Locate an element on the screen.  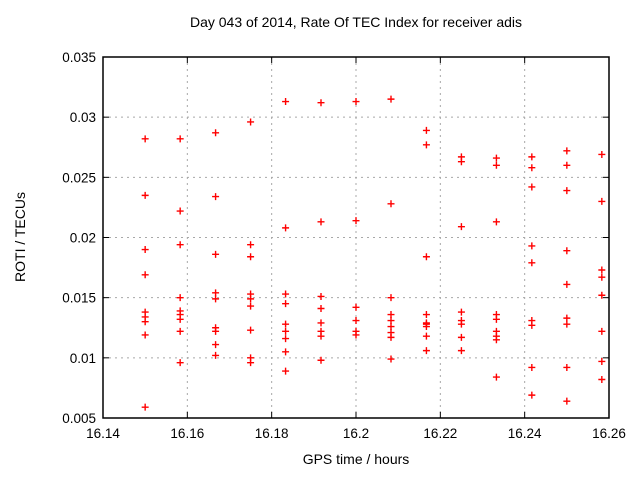
x-tick-label: 16.24 is located at coordinates (525, 433).